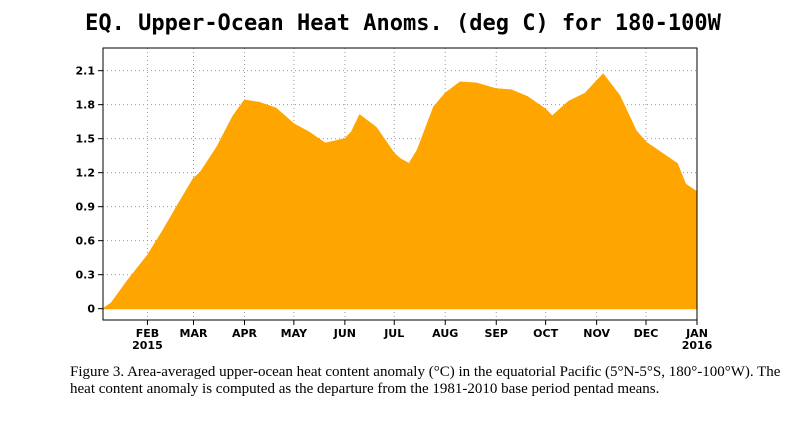  I want to click on x-tick-label: APR, so click(245, 333).